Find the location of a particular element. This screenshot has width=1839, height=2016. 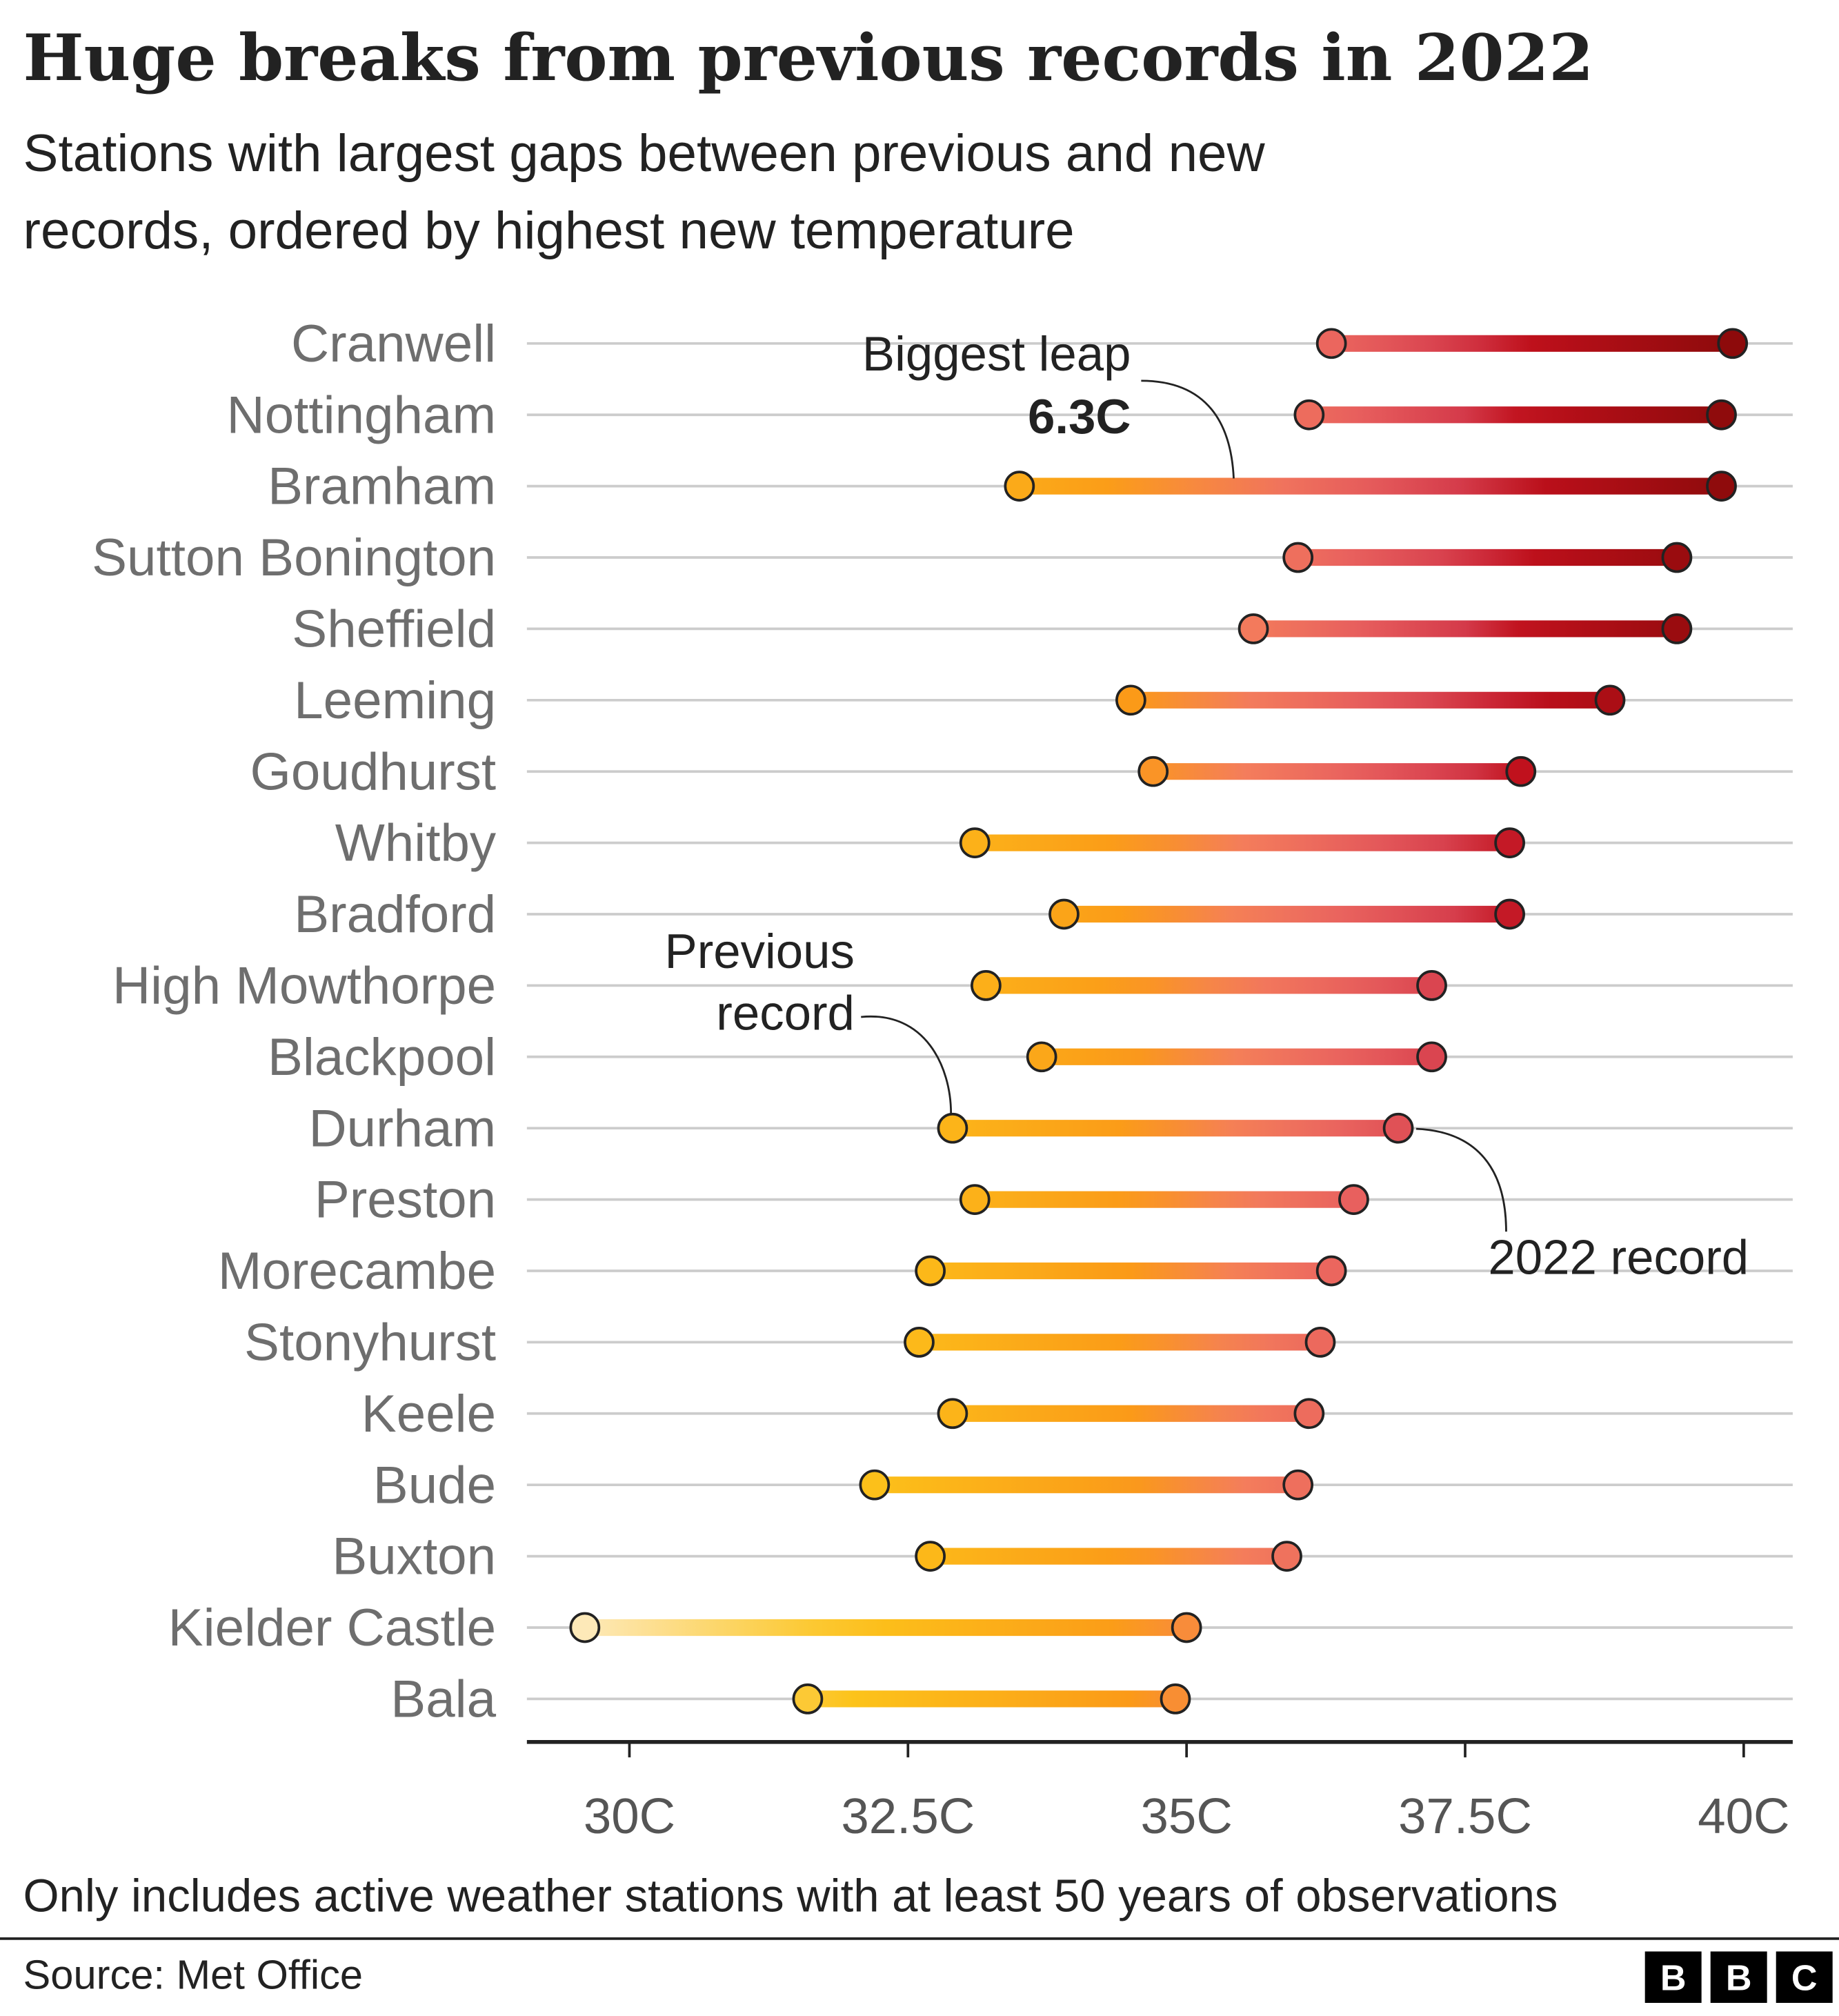

y-tick-label: Sutton Bonington is located at coordinates (294, 557).